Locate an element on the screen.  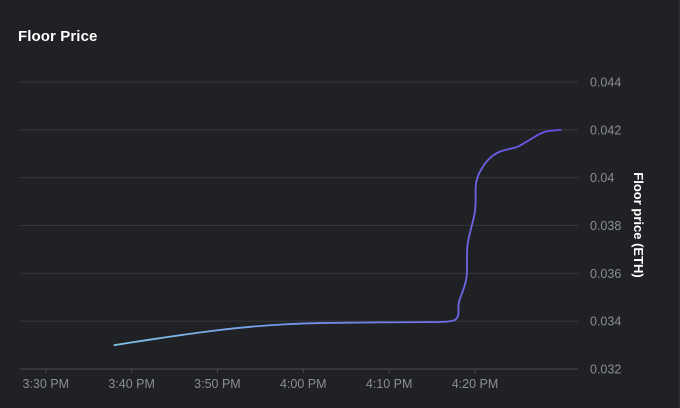
y-axis: 0.032 0.034 0.036 0.038 0.04 0.042 0.044 is located at coordinates (605, 226).